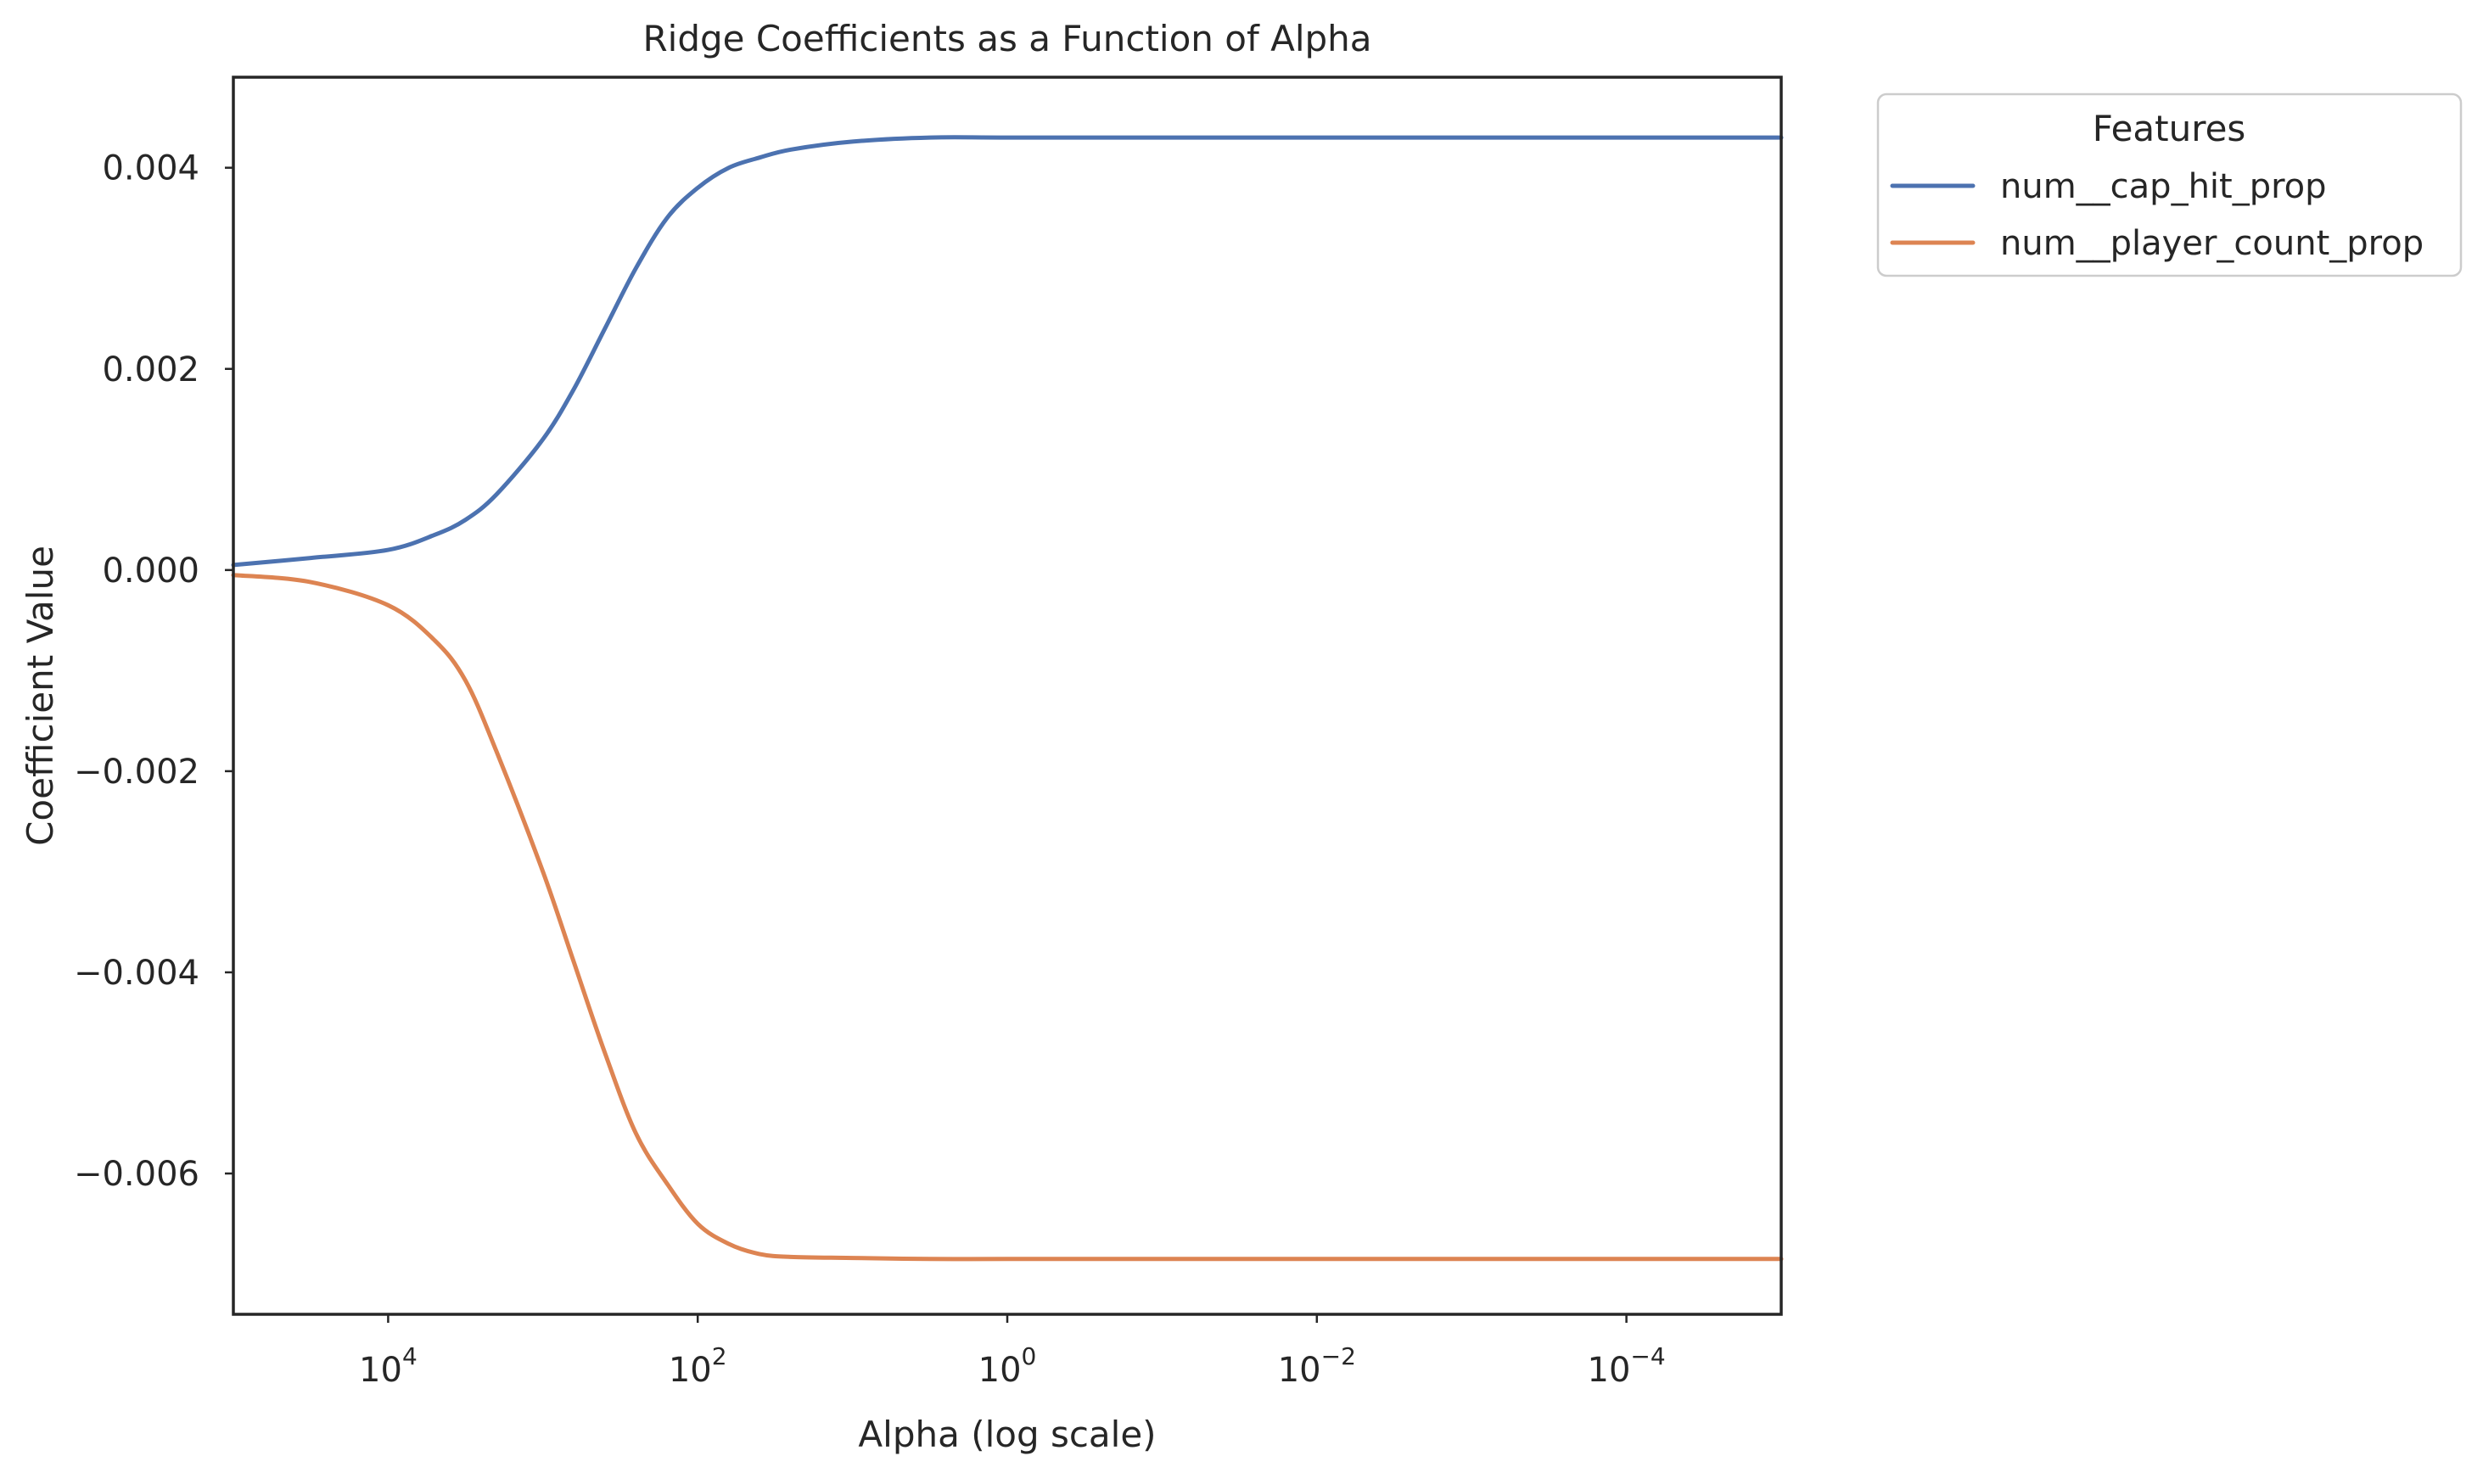 The width and height of the screenshot is (2483, 1484). I want to click on x-tick-label-exponent: 0, so click(1029, 1356).